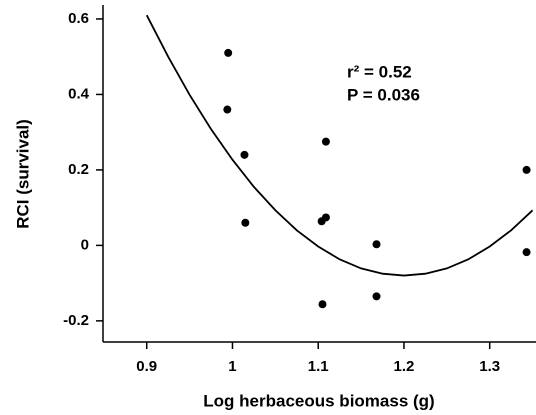 Image resolution: width=536 pixels, height=415 pixels. I want to click on x-axis-title: Log herbaceous biomass (g), so click(318, 400).